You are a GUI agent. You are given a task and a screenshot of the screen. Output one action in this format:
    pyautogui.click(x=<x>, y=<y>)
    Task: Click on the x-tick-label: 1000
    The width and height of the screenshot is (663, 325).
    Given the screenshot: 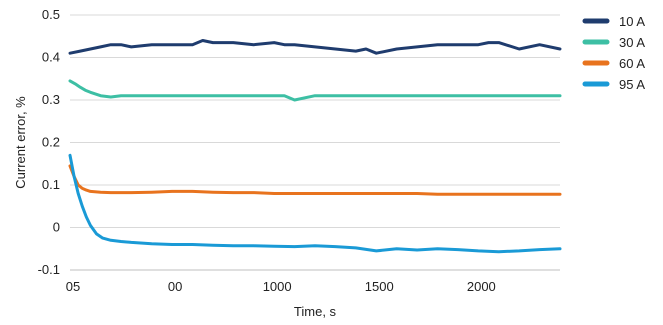 What is the action you would take?
    pyautogui.click(x=277, y=286)
    